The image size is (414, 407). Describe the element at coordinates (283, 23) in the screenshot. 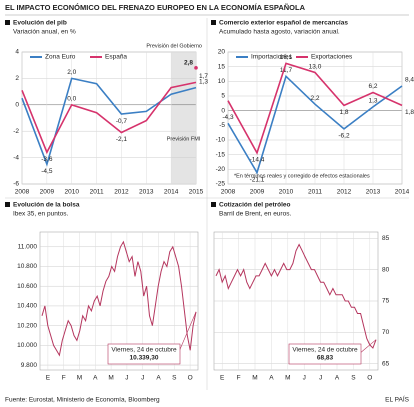

I see `chart-title: Comercio exterior español de mercancías` at that location.